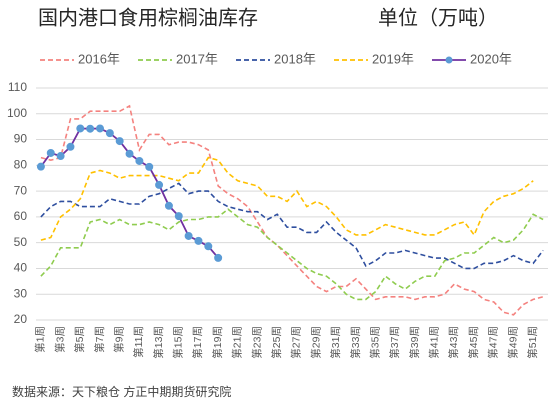 The height and width of the screenshot is (406, 554). Describe the element at coordinates (491, 58) in the screenshot. I see `legend-label: 2020年` at that location.